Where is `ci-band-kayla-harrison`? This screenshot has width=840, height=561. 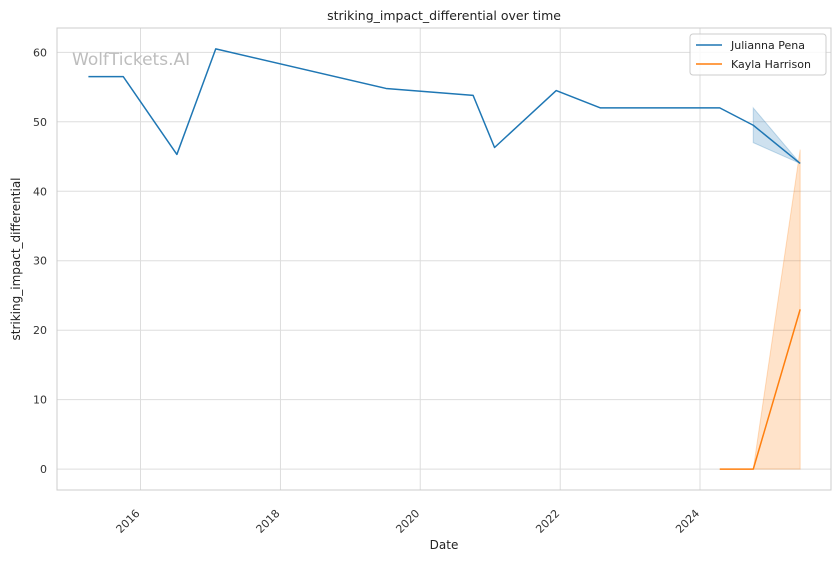 ci-band-kayla-harrison is located at coordinates (776, 309).